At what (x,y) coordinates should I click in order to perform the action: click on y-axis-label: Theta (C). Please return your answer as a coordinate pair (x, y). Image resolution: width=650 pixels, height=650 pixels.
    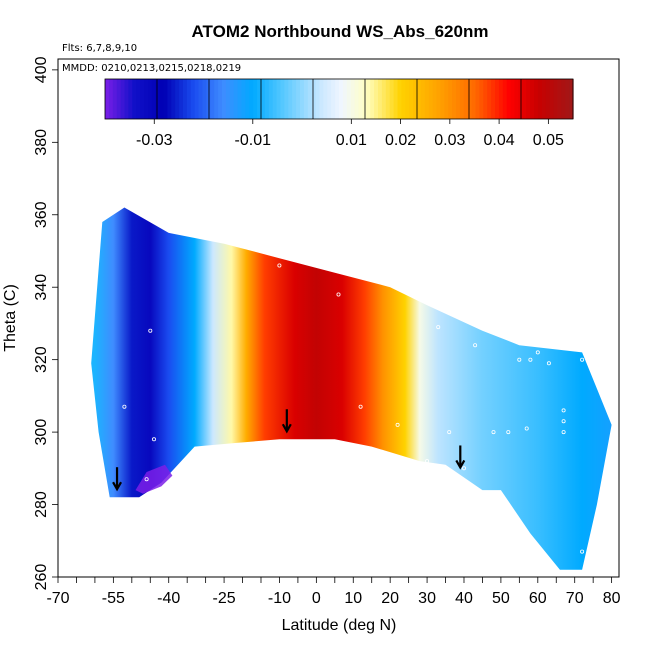
    Looking at the image, I should click on (10, 318).